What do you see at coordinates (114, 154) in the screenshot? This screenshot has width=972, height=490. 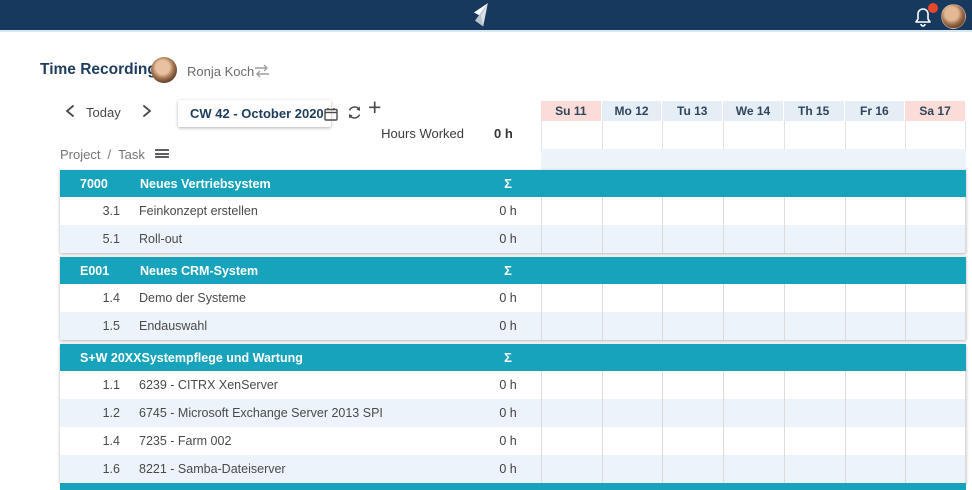 I see `column-header-row: Project / Task` at bounding box center [114, 154].